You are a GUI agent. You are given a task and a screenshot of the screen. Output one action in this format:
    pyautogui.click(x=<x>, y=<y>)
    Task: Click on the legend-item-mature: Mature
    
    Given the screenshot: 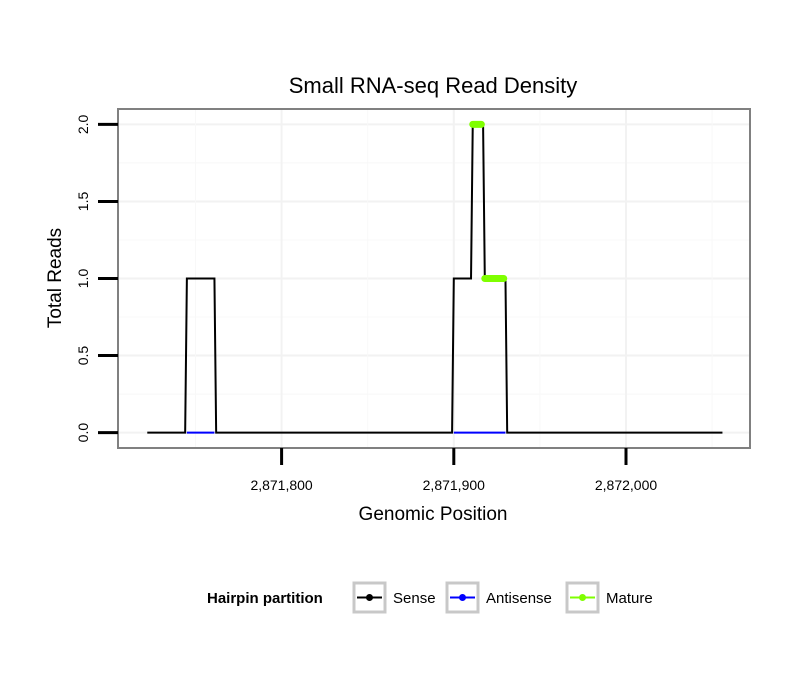 What is the action you would take?
    pyautogui.click(x=609, y=597)
    